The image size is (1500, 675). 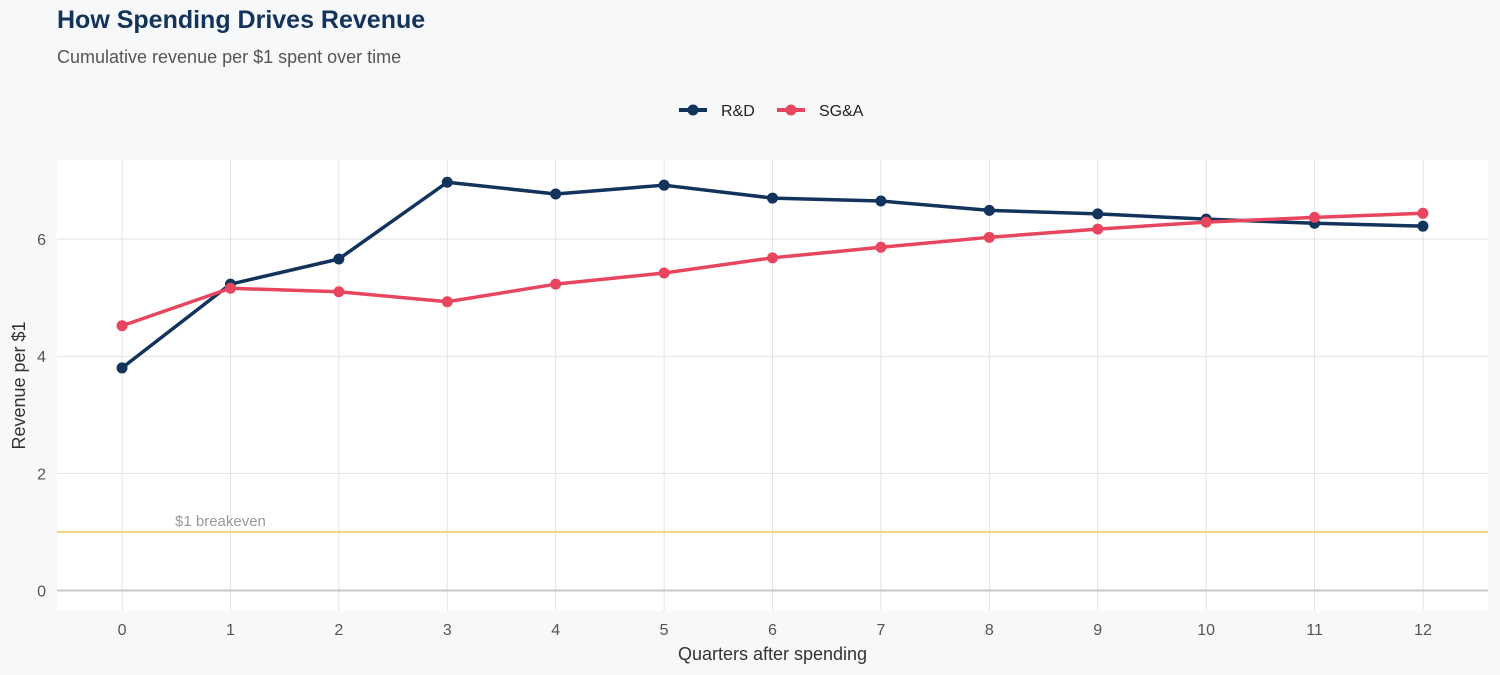 What do you see at coordinates (122, 630) in the screenshot?
I see `x-tick-label: 0` at bounding box center [122, 630].